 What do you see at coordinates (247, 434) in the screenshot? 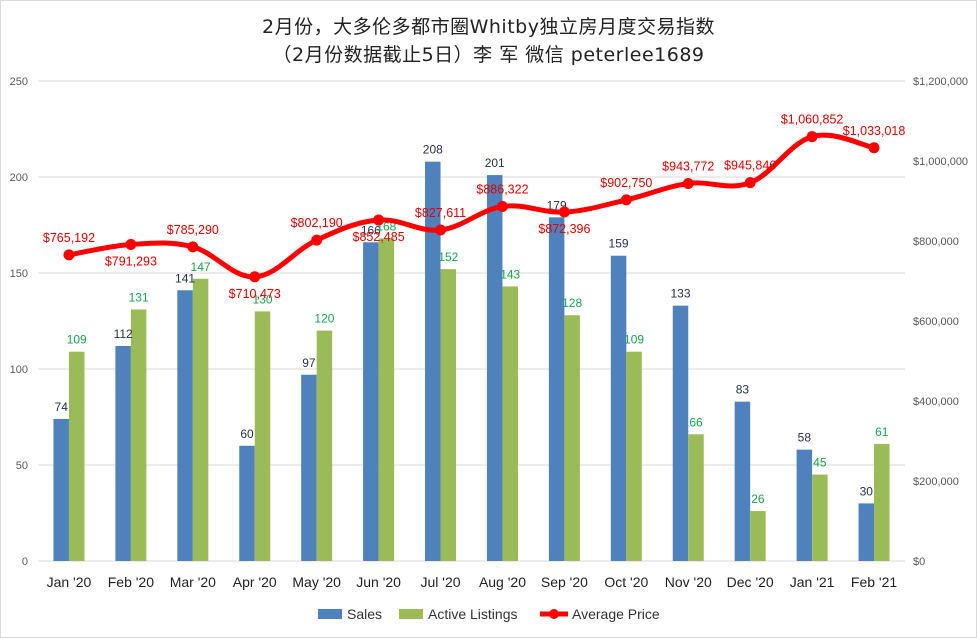
I see `sales-data-label: 60` at bounding box center [247, 434].